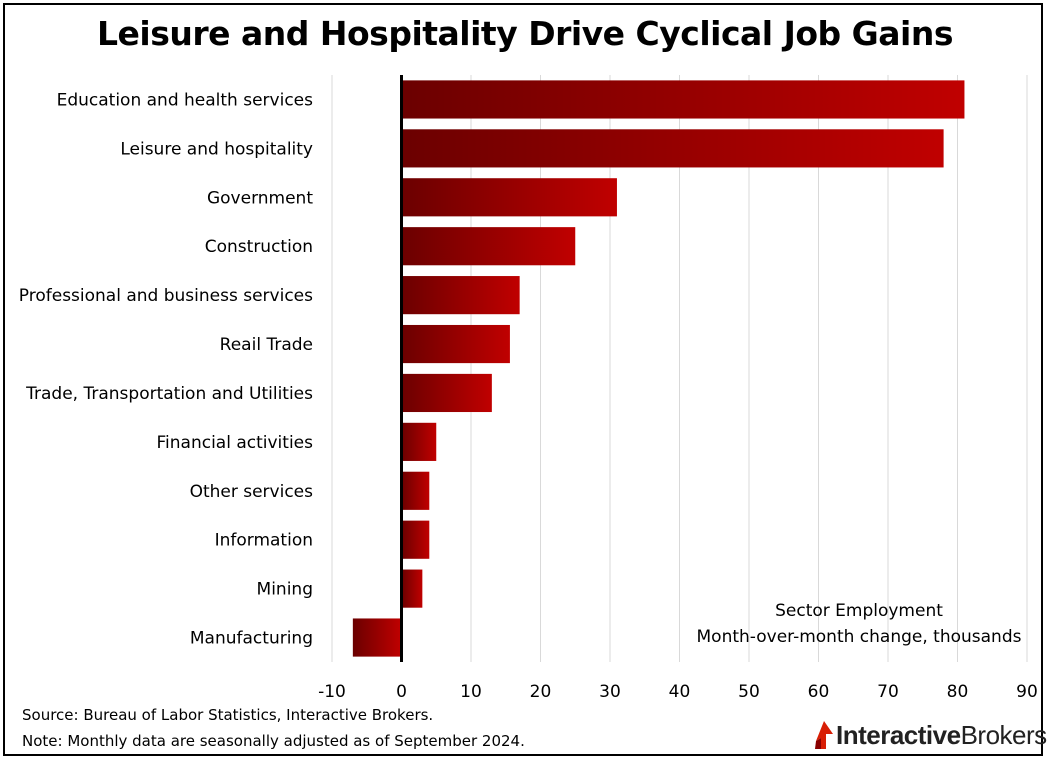  What do you see at coordinates (1027, 692) in the screenshot?
I see `x-tick-label: 90` at bounding box center [1027, 692].